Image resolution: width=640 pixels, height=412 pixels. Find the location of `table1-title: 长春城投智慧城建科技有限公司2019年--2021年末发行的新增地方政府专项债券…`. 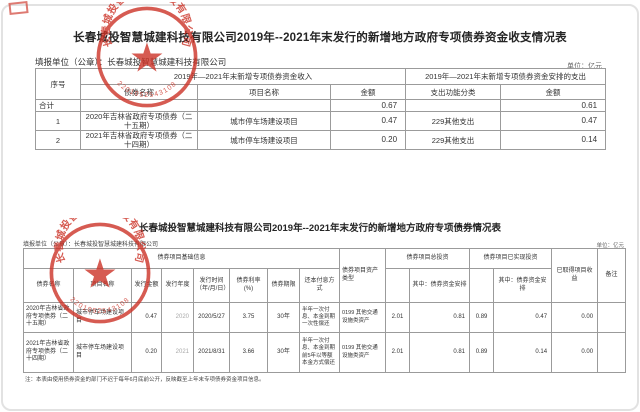

table1-title: 长春城投智慧城建科技有限公司2019年--2021年末发行的新增地方政府专项债券… is located at coordinates (320, 38).